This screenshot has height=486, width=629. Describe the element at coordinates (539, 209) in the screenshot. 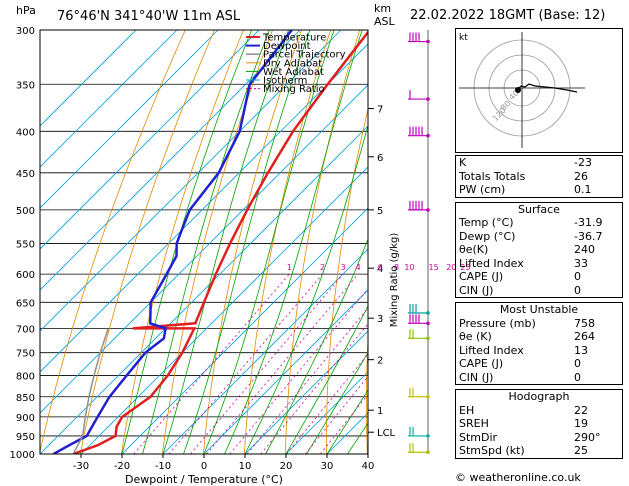

I see `surface-title: Surface` at that location.